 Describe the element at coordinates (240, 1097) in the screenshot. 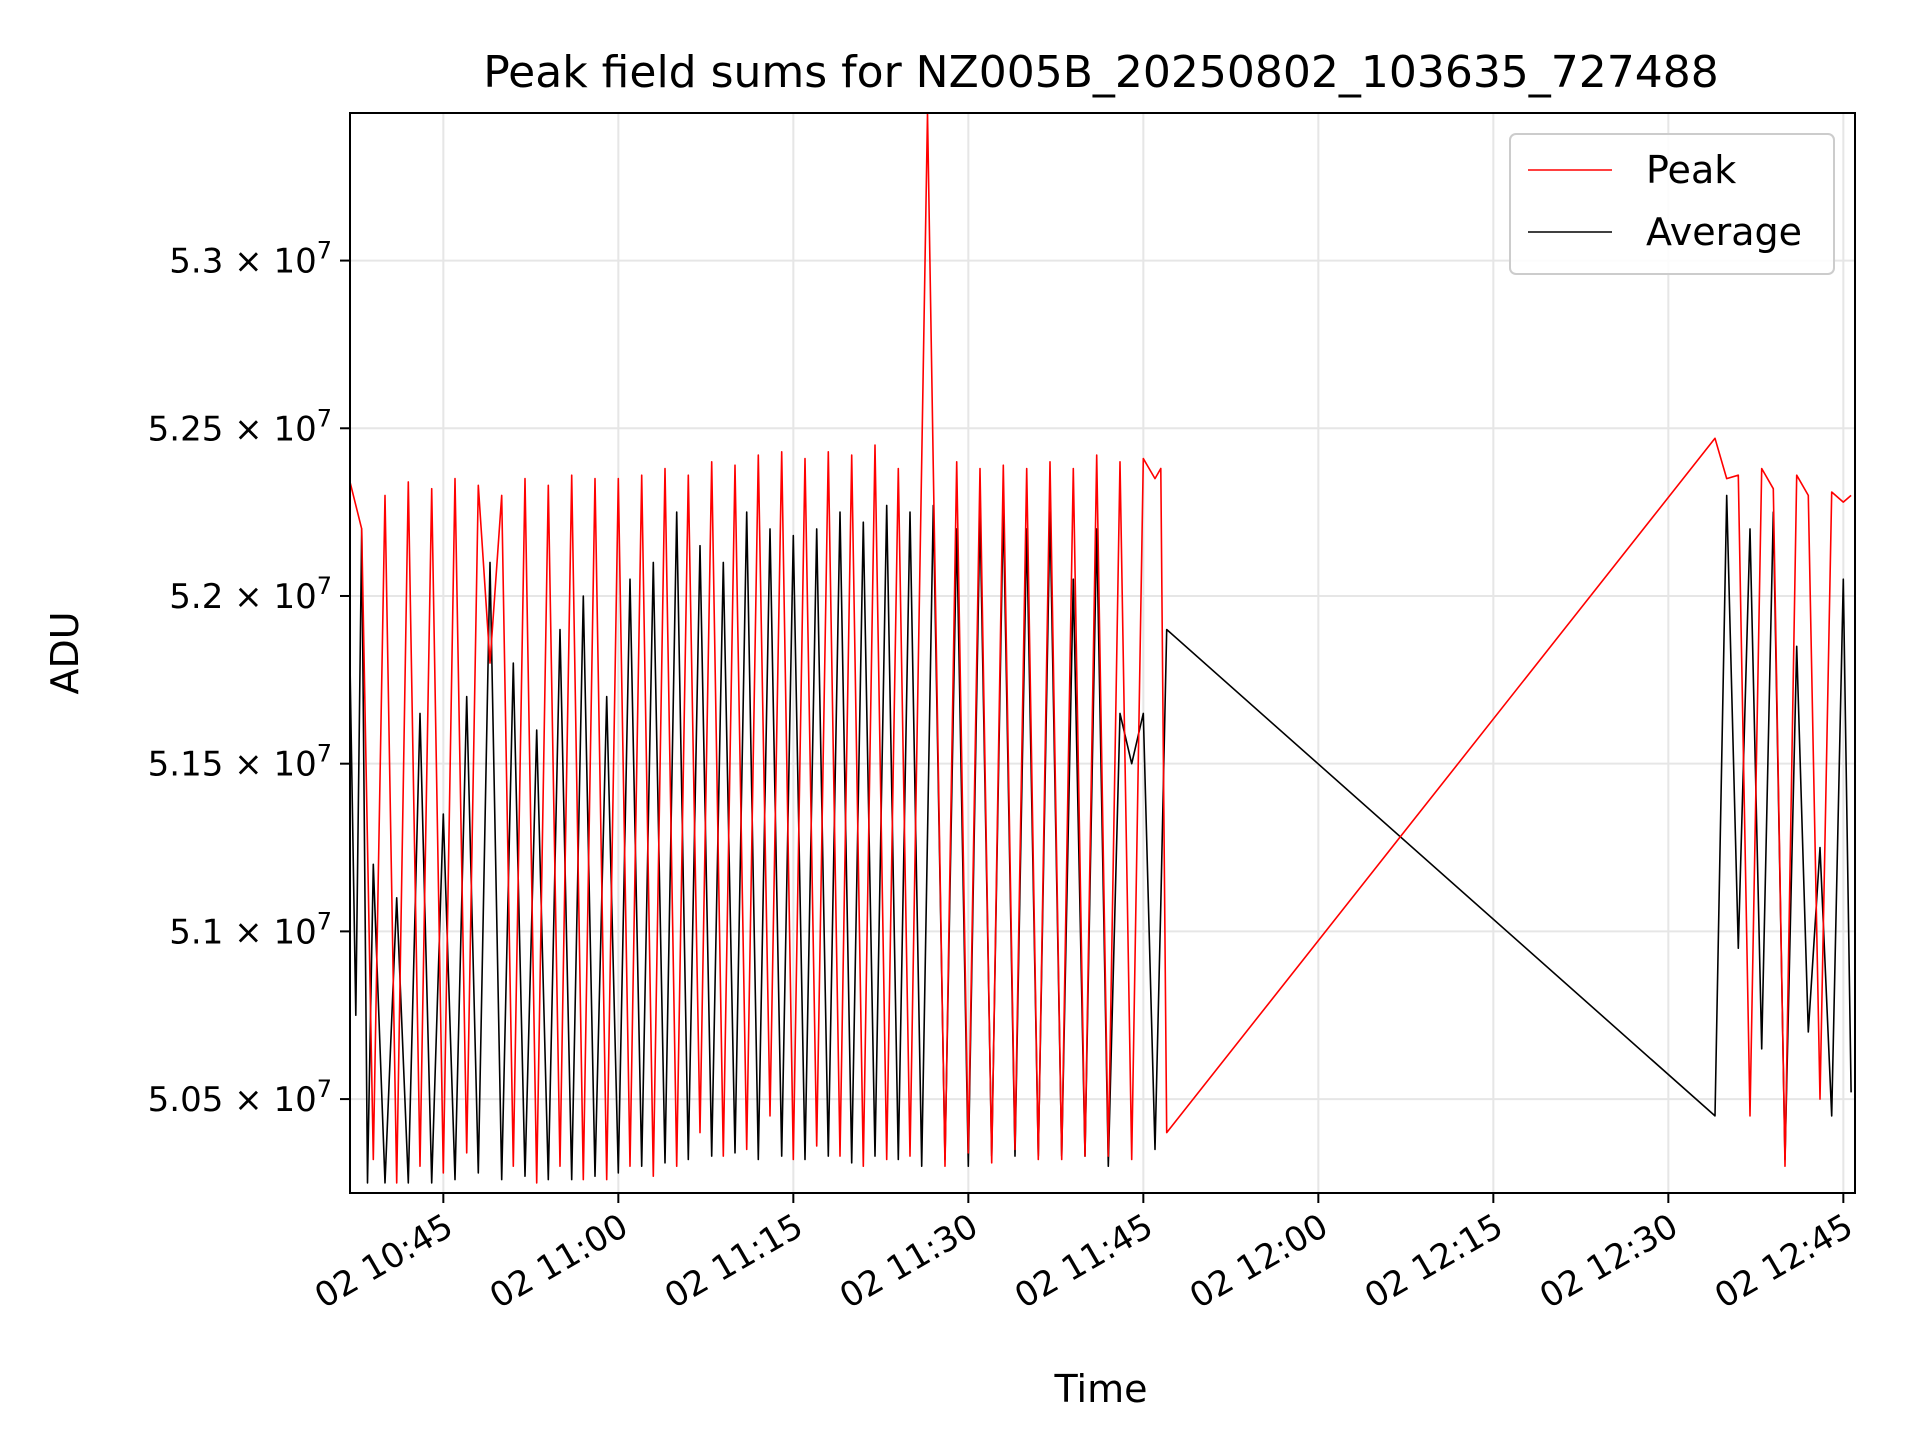

I see `y-tick-label: 5.05 × 107` at that location.